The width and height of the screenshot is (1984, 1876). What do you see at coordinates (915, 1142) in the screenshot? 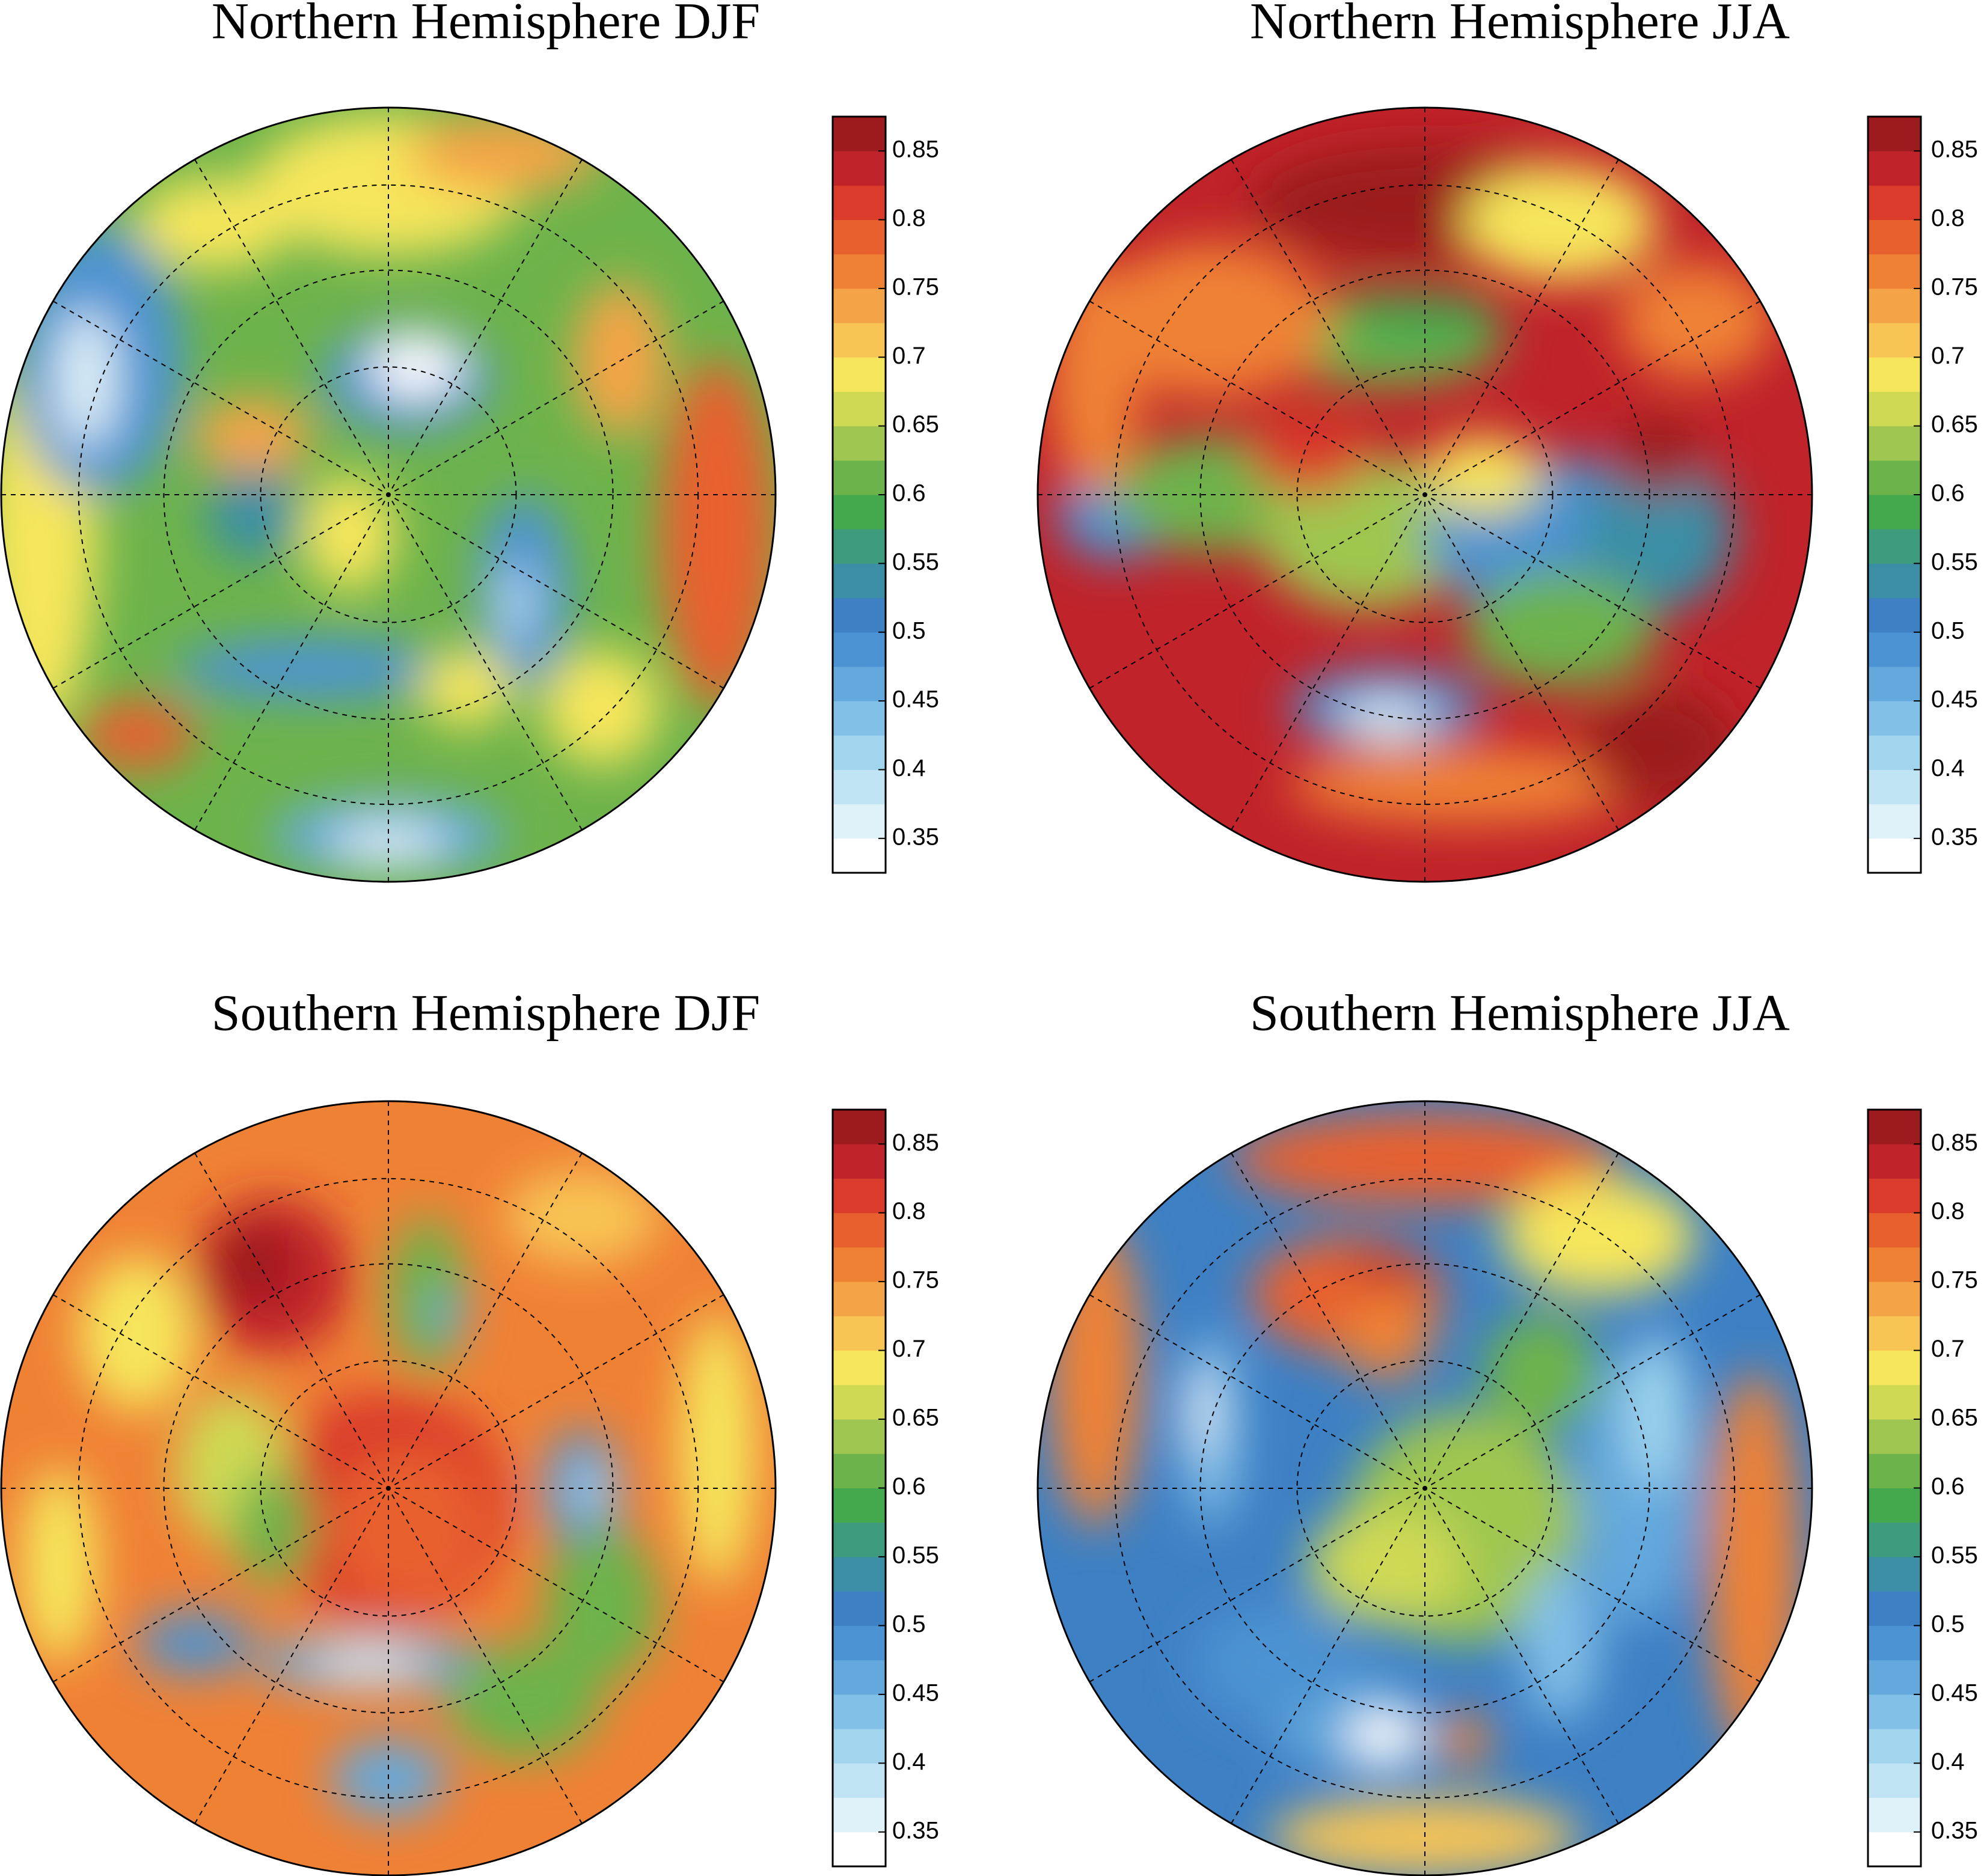
I see `colorbar-tick-label: 0.85` at bounding box center [915, 1142].